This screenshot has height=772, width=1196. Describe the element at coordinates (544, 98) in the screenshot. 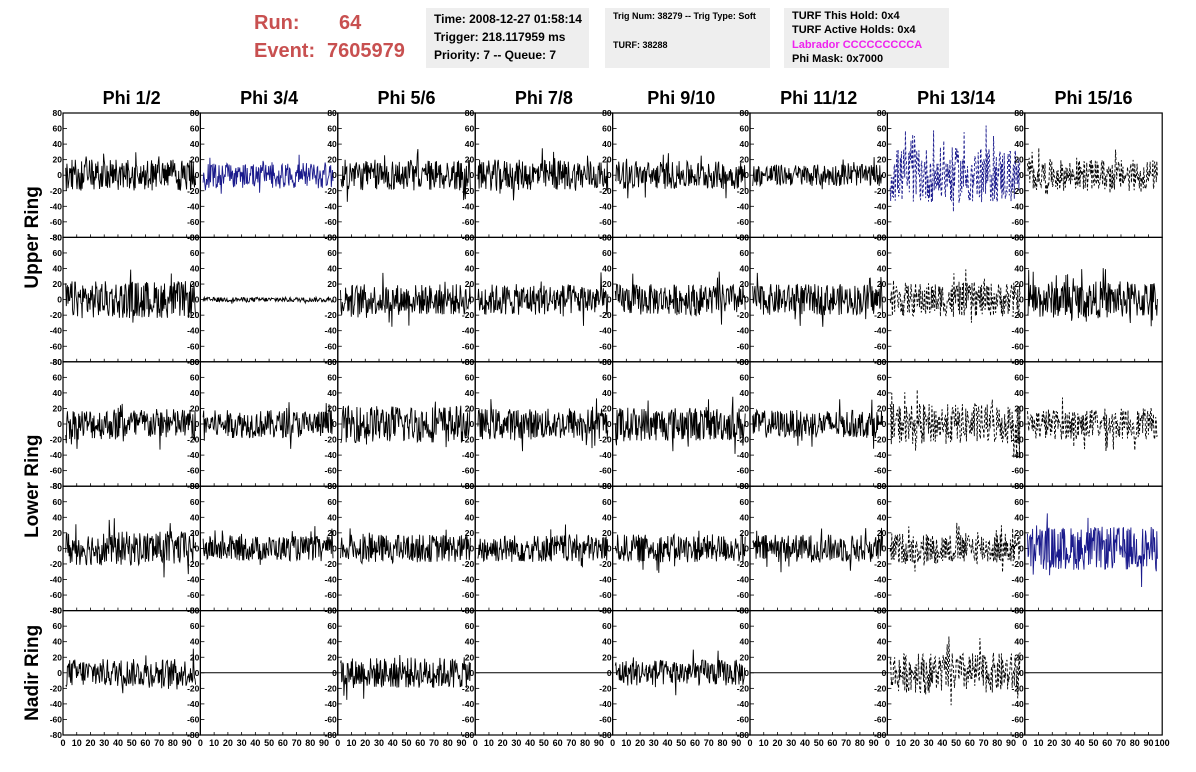

I see `column-title: Phi 7/8` at that location.